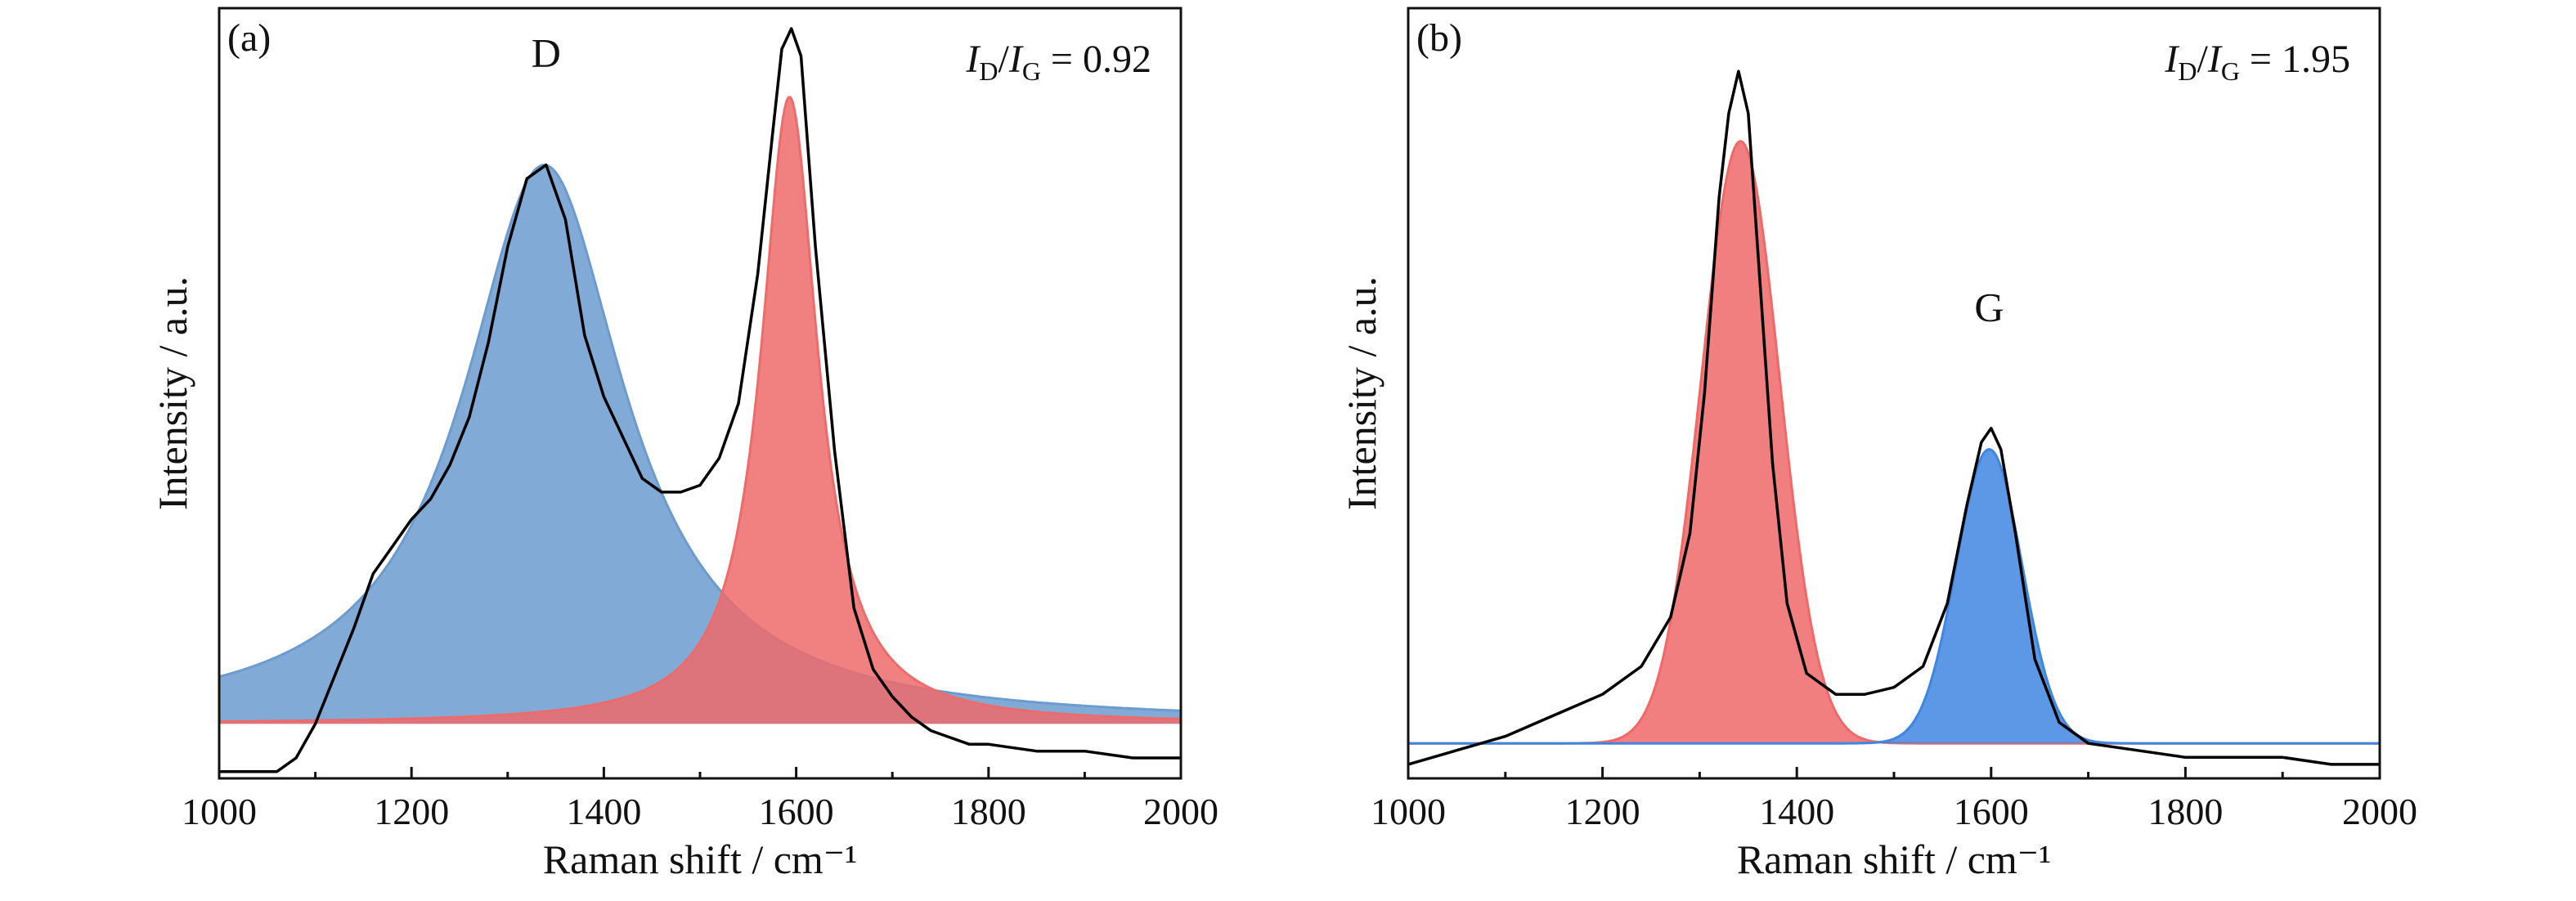 The height and width of the screenshot is (901, 2576). I want to click on intensity-ratio-label: ID/IG = 0.92, so click(1058, 62).